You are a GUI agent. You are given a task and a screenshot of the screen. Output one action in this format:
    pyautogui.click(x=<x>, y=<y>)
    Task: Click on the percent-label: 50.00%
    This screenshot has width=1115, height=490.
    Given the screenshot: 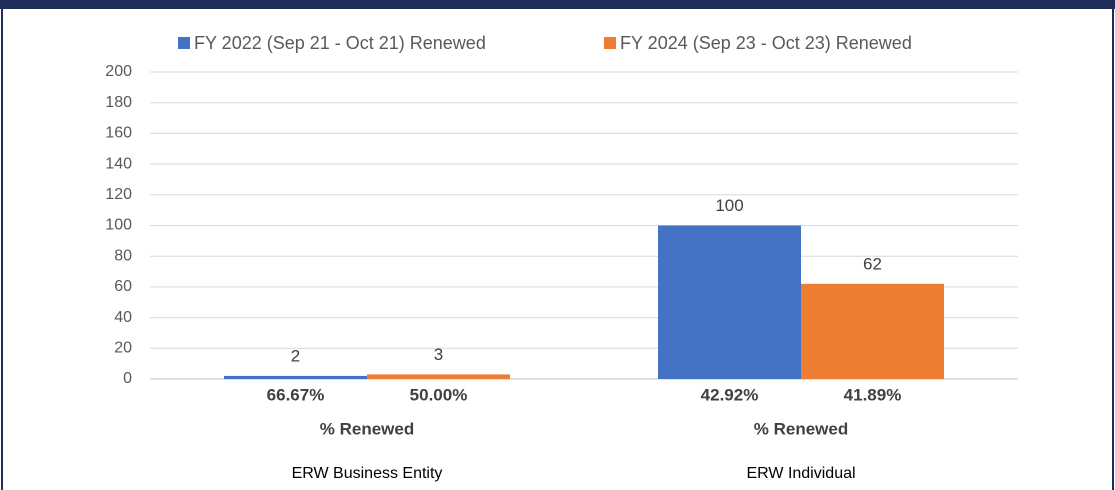 What is the action you would take?
    pyautogui.click(x=439, y=394)
    